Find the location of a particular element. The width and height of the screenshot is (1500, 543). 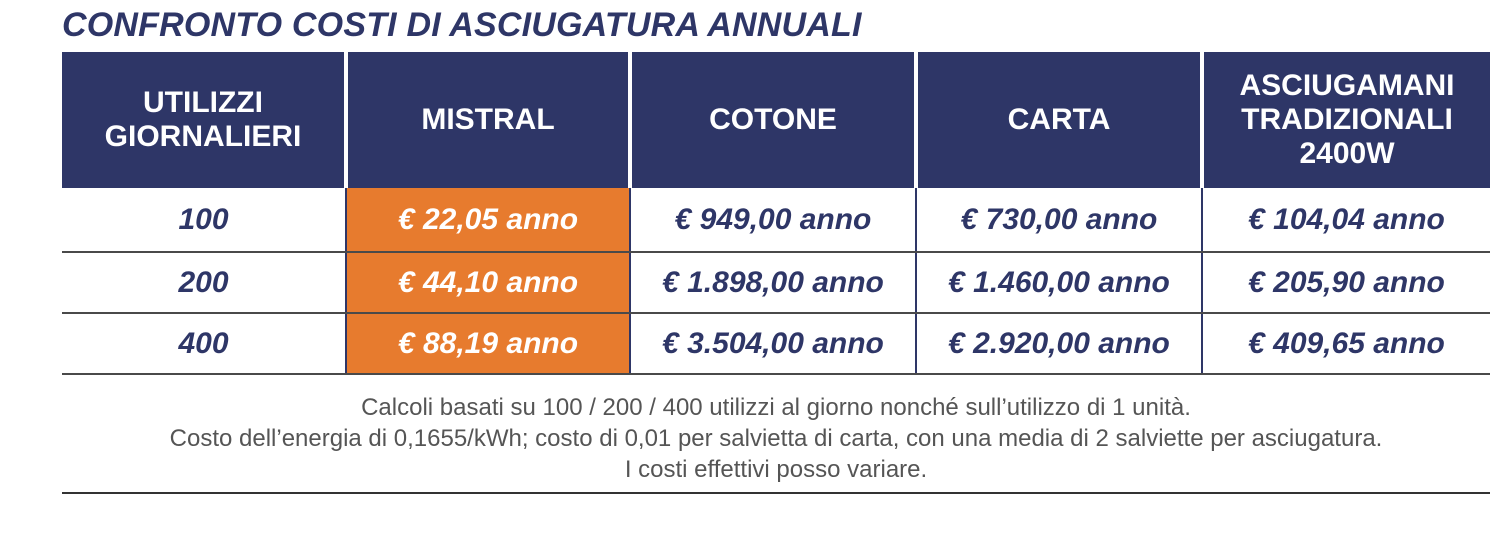

cotone-cost-cell: € 1.898,00 anno is located at coordinates (772, 283).